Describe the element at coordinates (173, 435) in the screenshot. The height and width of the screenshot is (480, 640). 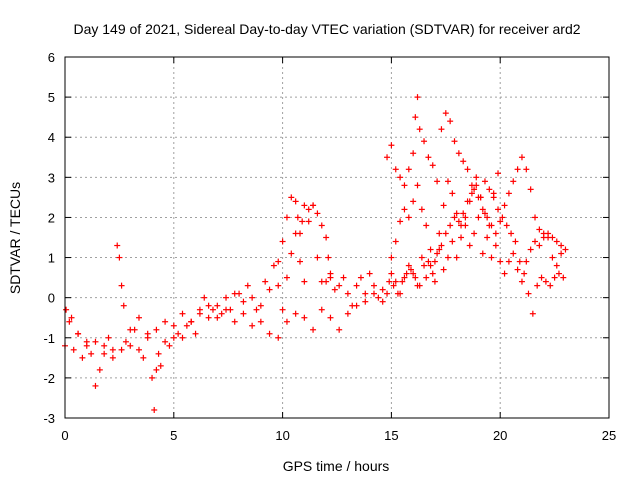
I see `x-tick-label: 5` at that location.